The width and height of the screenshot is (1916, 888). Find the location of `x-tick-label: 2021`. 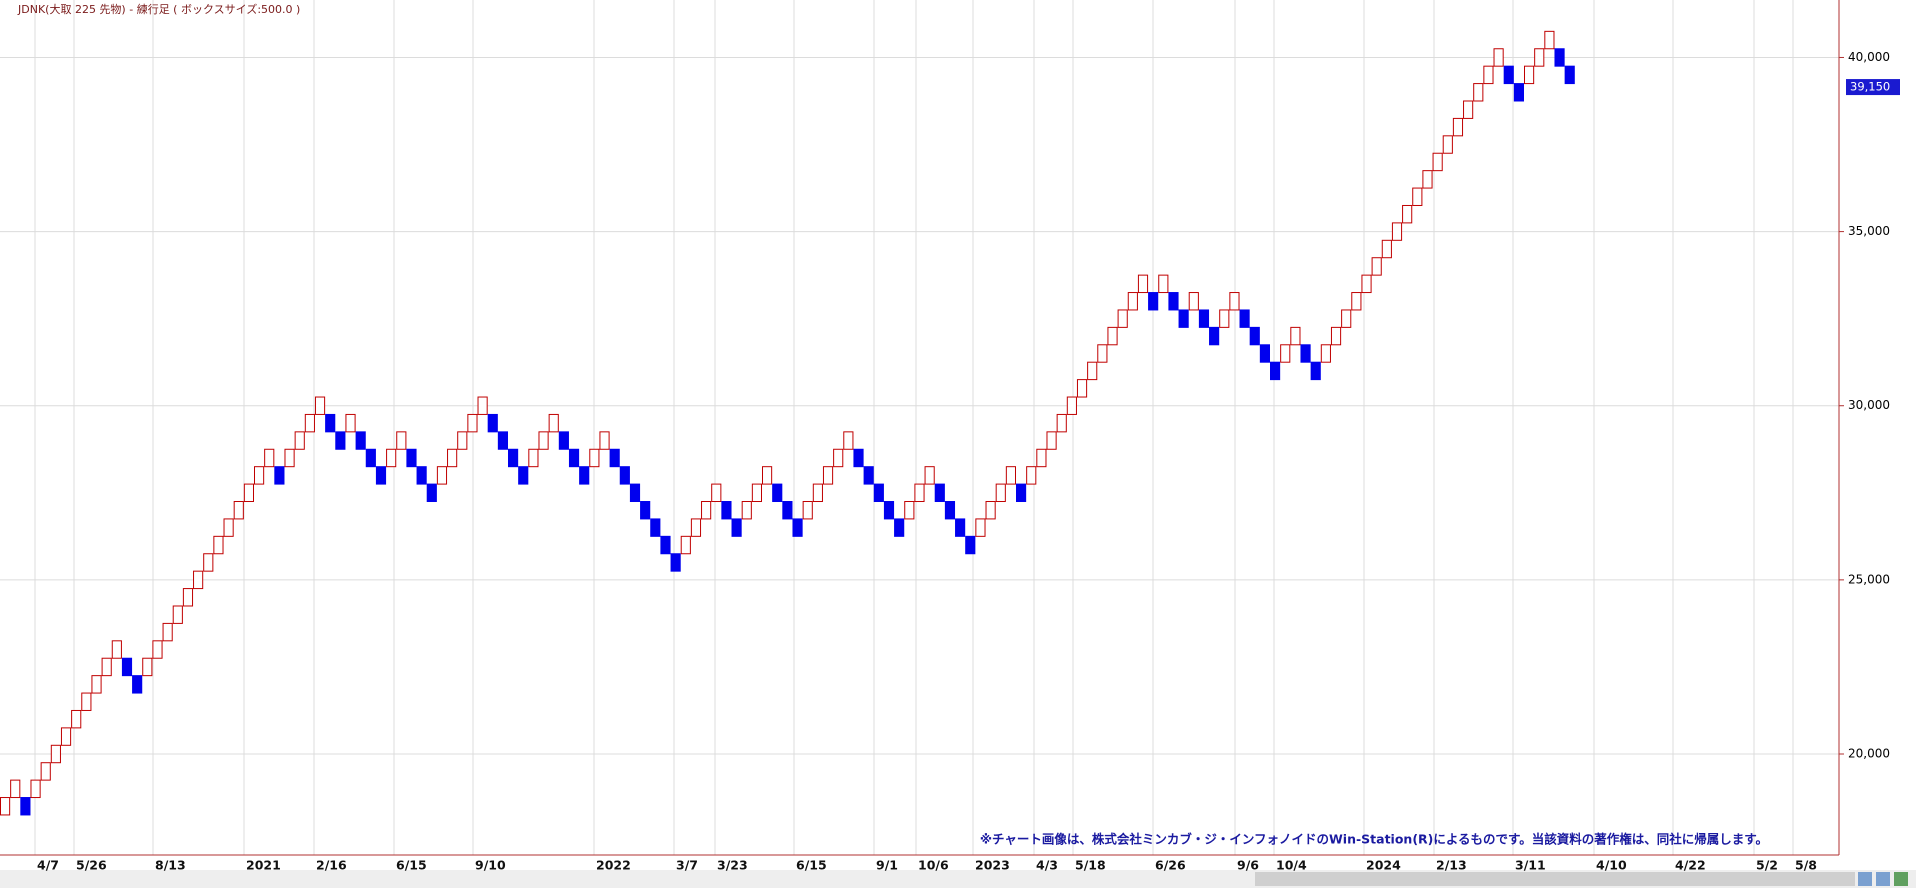

x-tick-label: 2021 is located at coordinates (263, 865).